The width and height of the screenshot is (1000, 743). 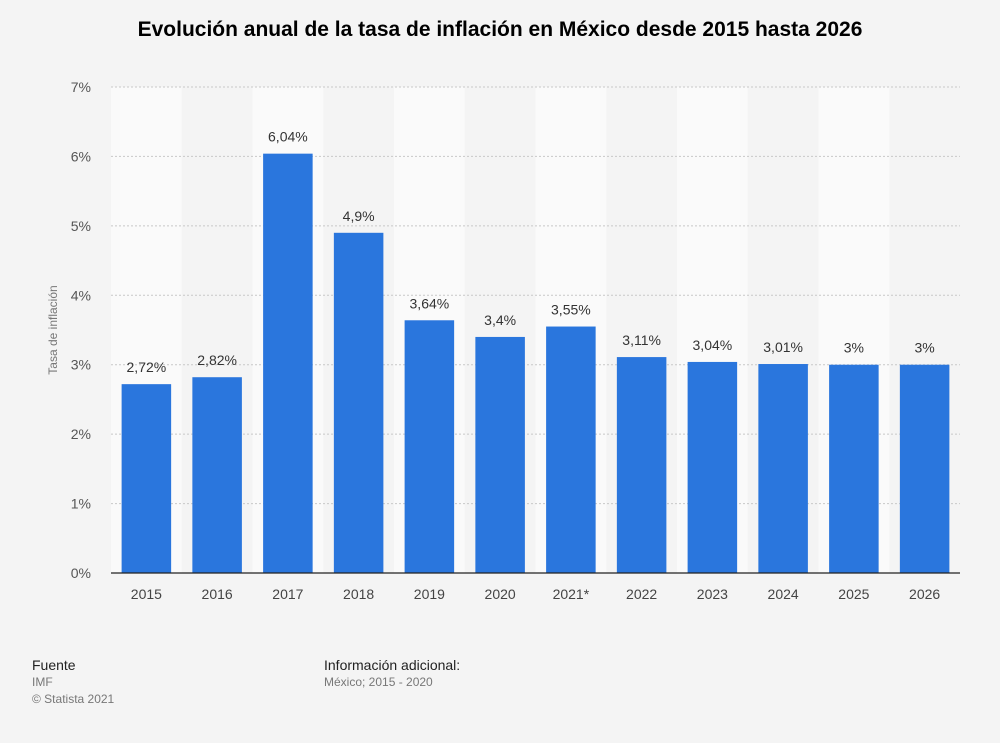 What do you see at coordinates (81, 330) in the screenshot?
I see `y-axis-ticks: 0% 1% 2% 3% 4% 5% 6% 7%` at bounding box center [81, 330].